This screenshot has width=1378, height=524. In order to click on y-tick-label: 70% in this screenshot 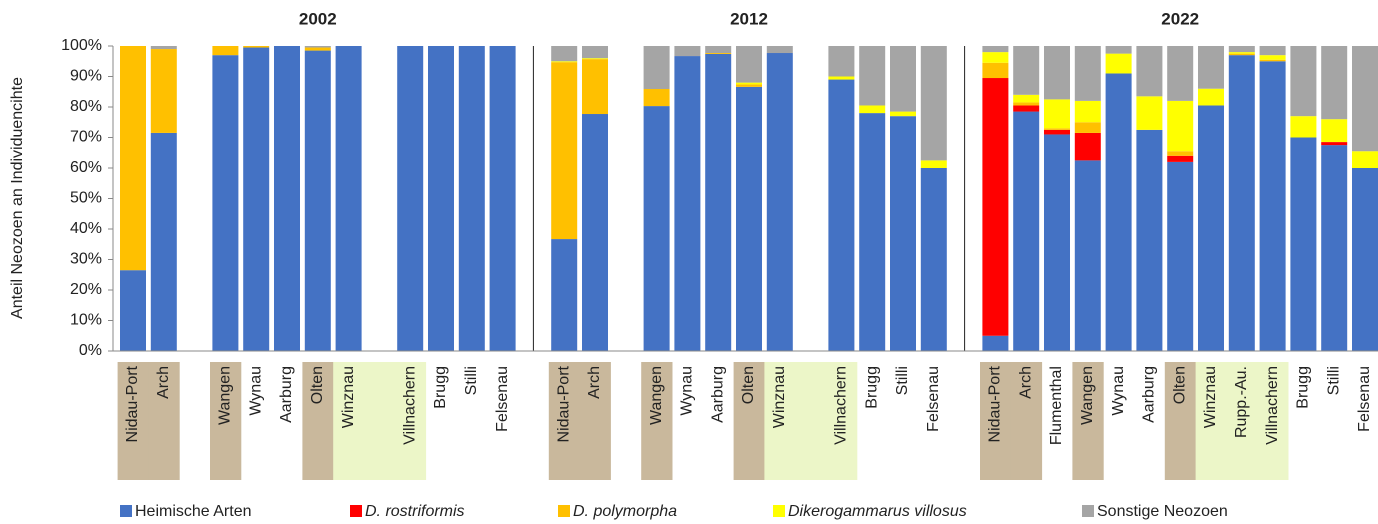, I will do `click(86, 137)`.